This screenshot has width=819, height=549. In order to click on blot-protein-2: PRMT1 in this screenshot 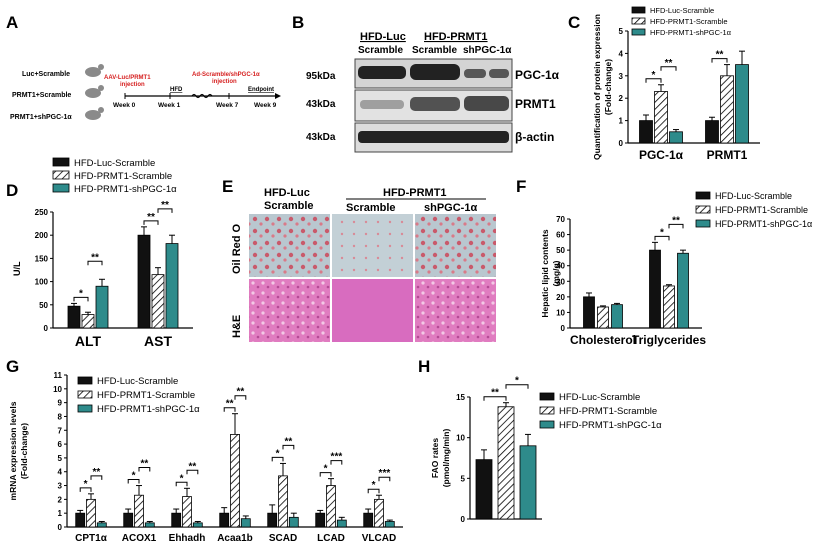, I will do `click(535, 104)`.